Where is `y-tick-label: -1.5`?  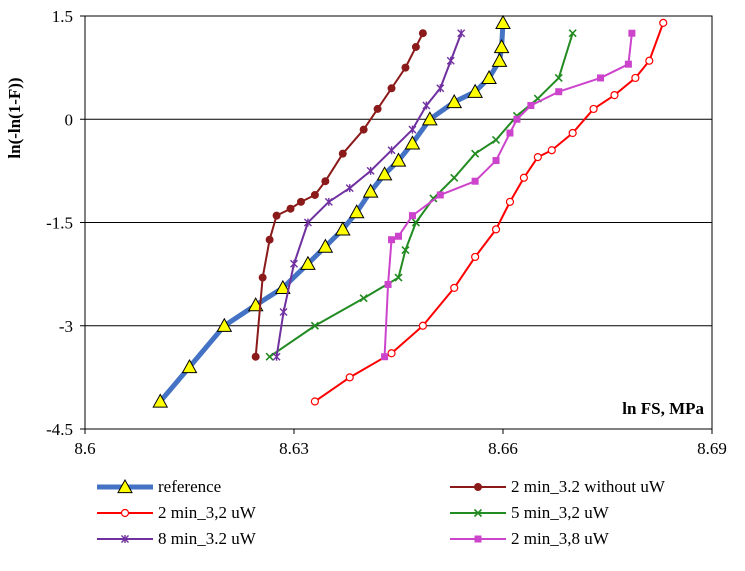 y-tick-label: -1.5 is located at coordinates (59, 223).